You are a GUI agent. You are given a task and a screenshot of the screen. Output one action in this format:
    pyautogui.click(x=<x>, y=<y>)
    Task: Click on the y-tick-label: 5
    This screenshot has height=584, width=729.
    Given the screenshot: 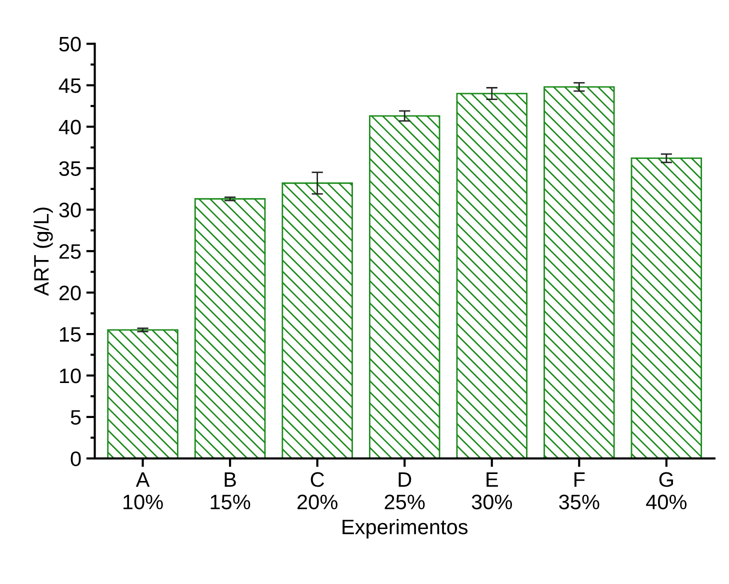 What is the action you would take?
    pyautogui.click(x=75, y=417)
    